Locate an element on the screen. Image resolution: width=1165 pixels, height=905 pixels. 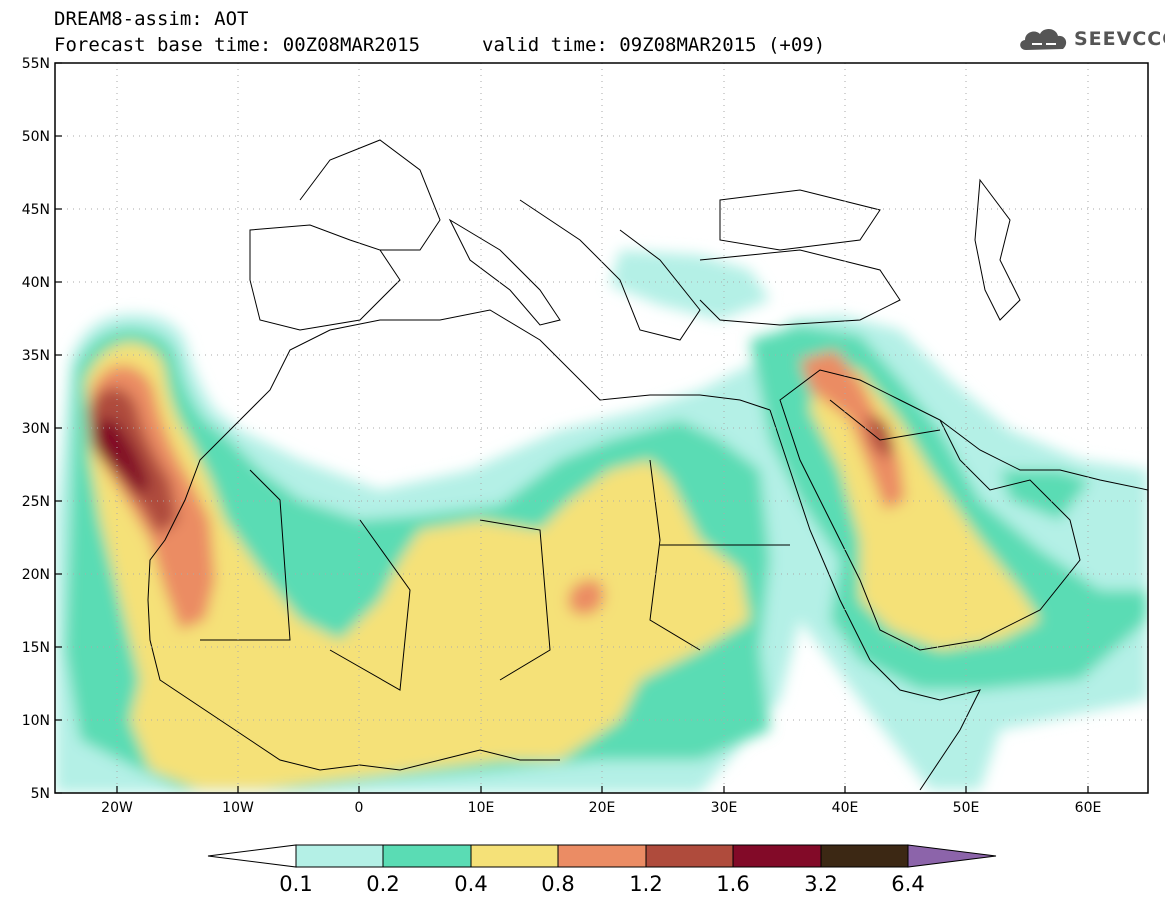
colorbar-arrow-right is located at coordinates (952, 856).